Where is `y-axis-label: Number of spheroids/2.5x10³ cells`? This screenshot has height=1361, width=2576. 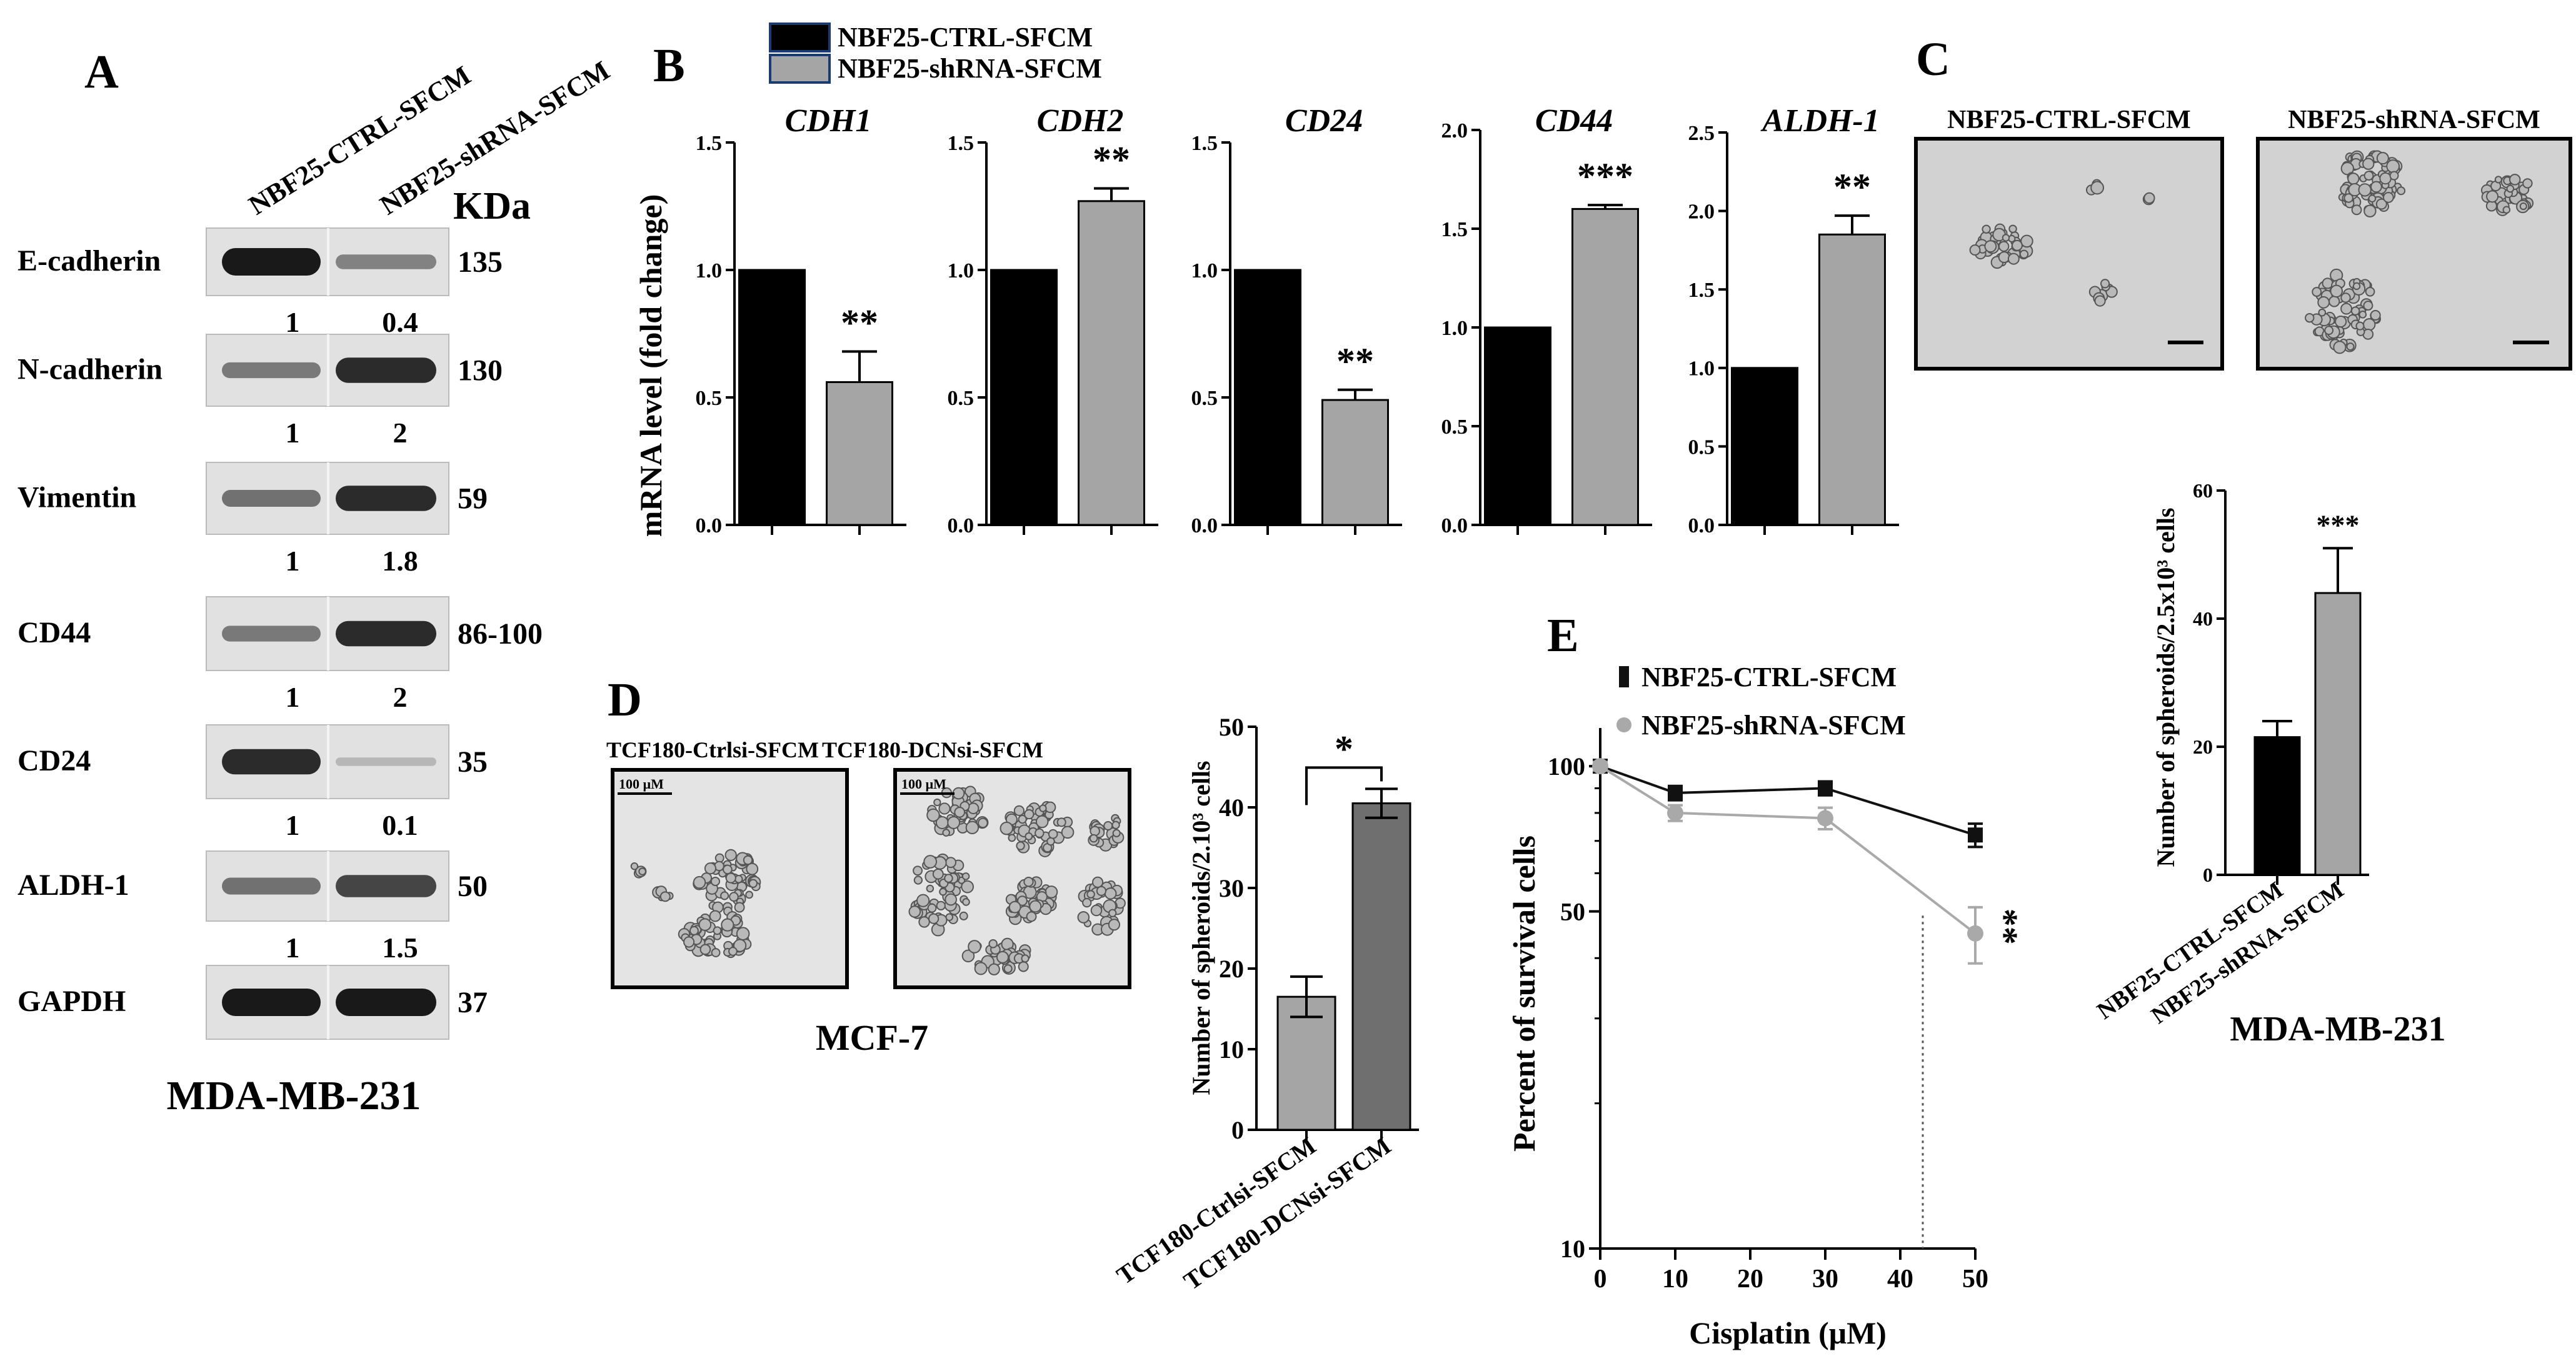
y-axis-label: Number of spheroids/2.5x10³ cells is located at coordinates (2166, 687).